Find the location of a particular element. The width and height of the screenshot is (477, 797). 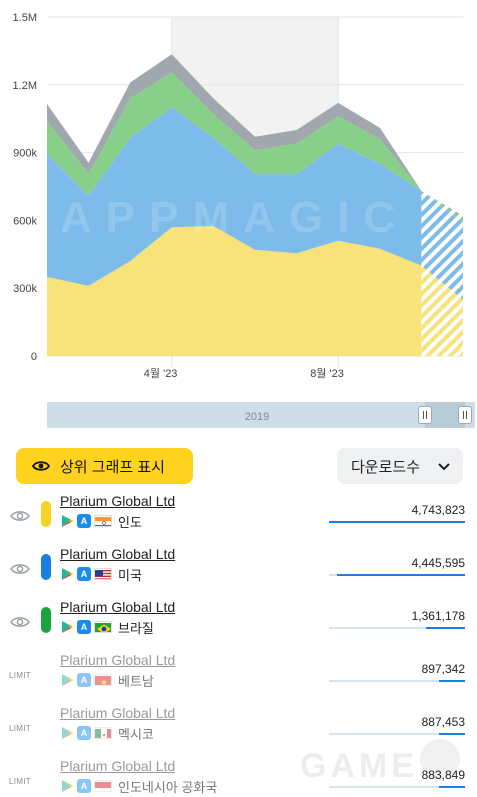

y-tick-label: 1.5M is located at coordinates (25, 18).